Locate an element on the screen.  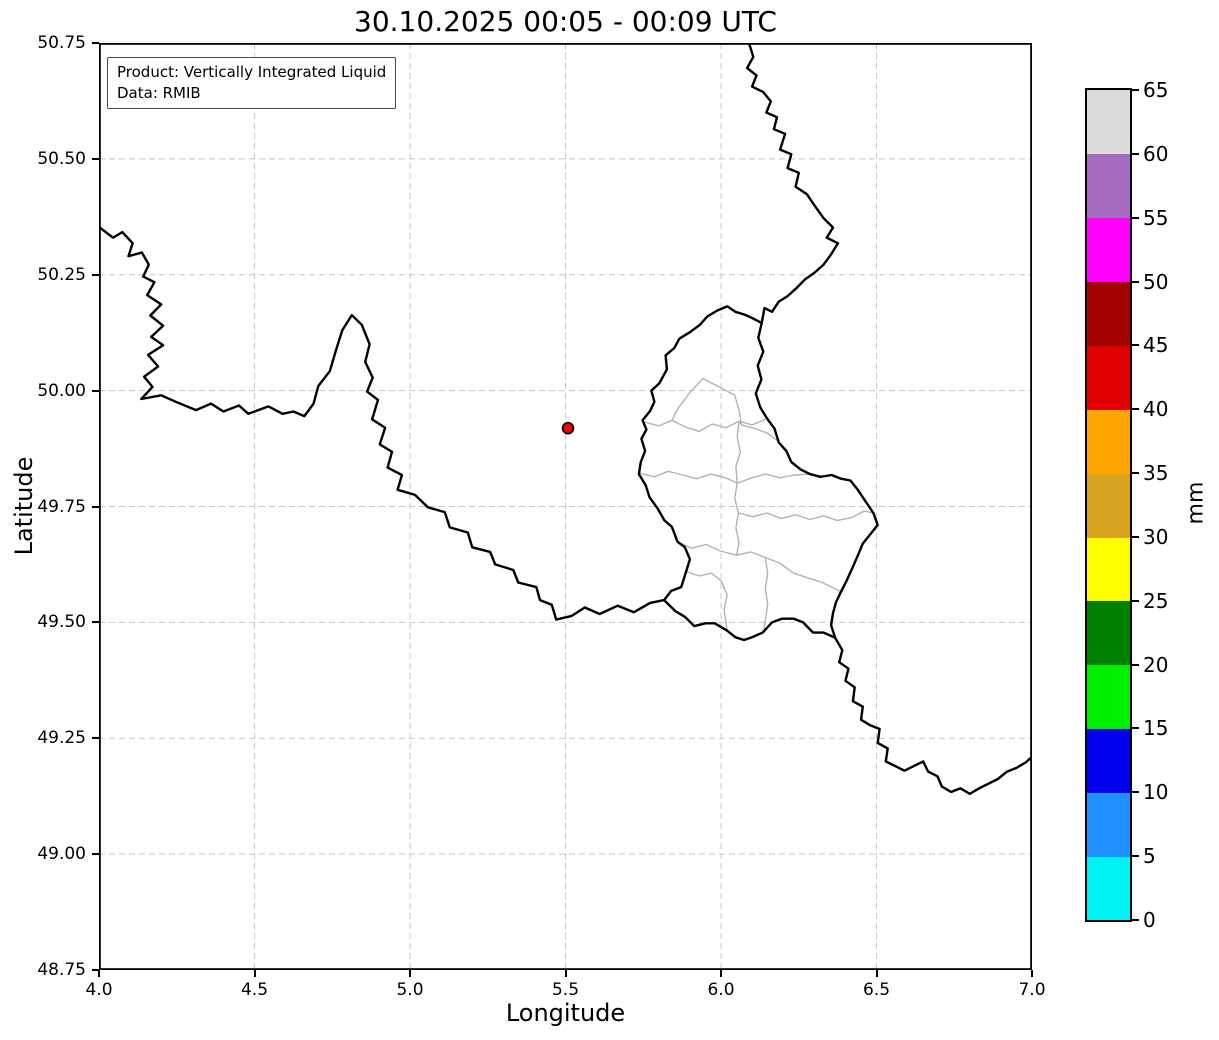
y-tick-label: 50.50 is located at coordinates (61, 158).